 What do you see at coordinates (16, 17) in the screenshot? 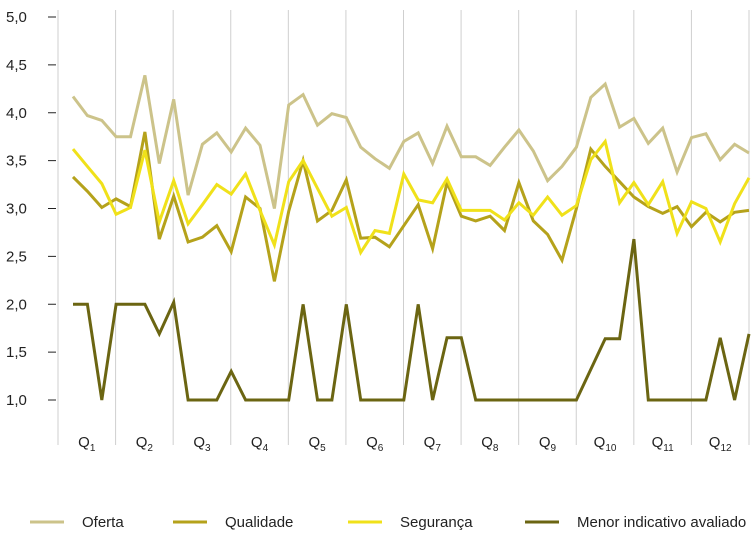
I see `y-tick-label: 5,0` at bounding box center [16, 17].